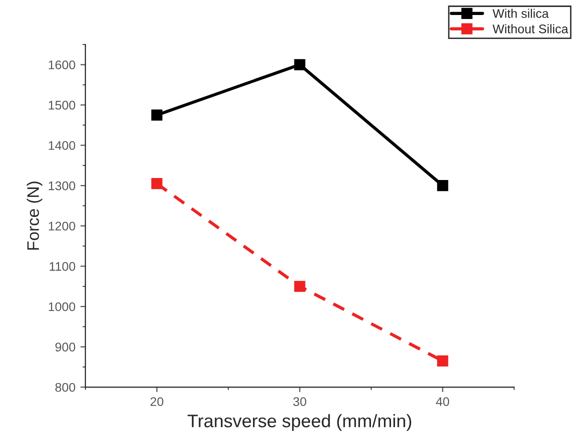 Image resolution: width=577 pixels, height=445 pixels. What do you see at coordinates (62, 185) in the screenshot?
I see `y-tick-label: 1300` at bounding box center [62, 185].